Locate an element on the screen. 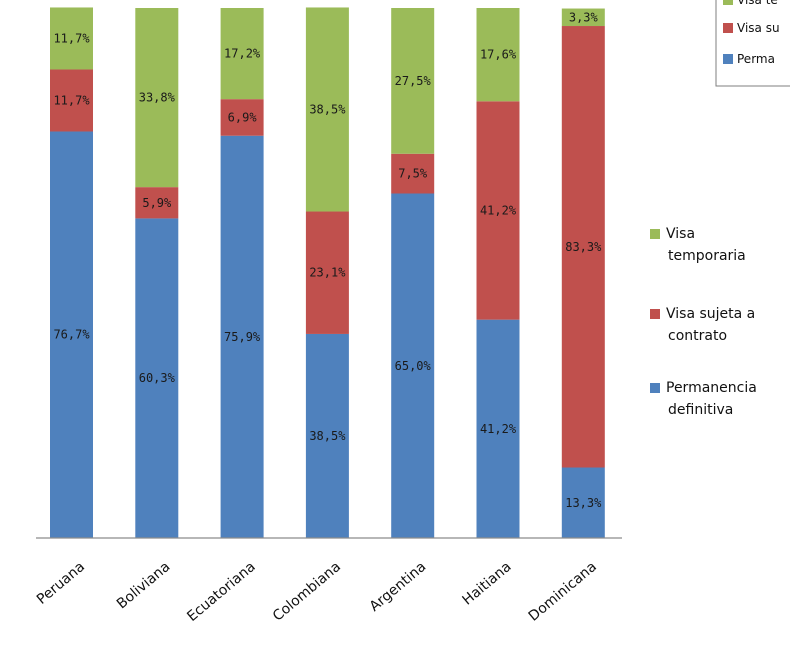 Image resolution: width=790 pixels, height=653 pixels. data-label-haitiana-0: 41,2% is located at coordinates (498, 429).